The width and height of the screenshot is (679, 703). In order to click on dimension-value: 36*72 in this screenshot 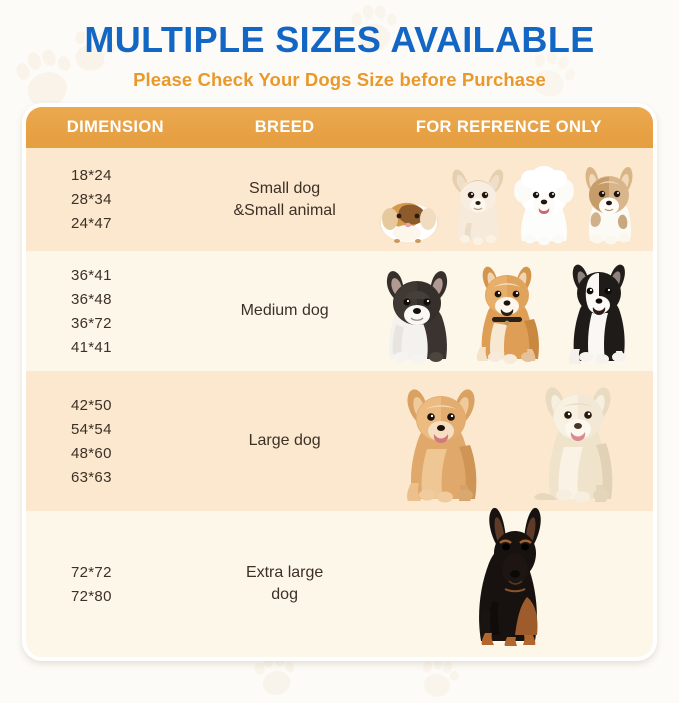, I will do `click(91, 323)`.